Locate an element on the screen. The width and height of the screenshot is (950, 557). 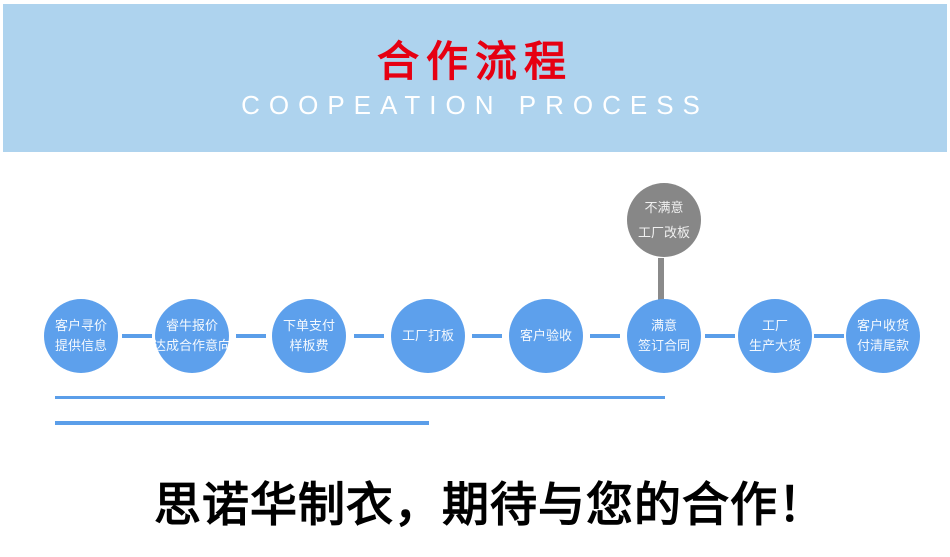
flow-branch-label-line1: 不满意 is located at coordinates (664, 207).